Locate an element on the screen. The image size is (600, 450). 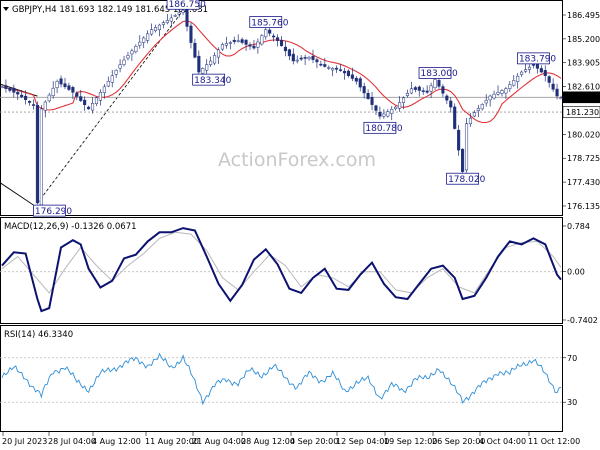
y-tick-label: -0.7402 is located at coordinates (582, 320).